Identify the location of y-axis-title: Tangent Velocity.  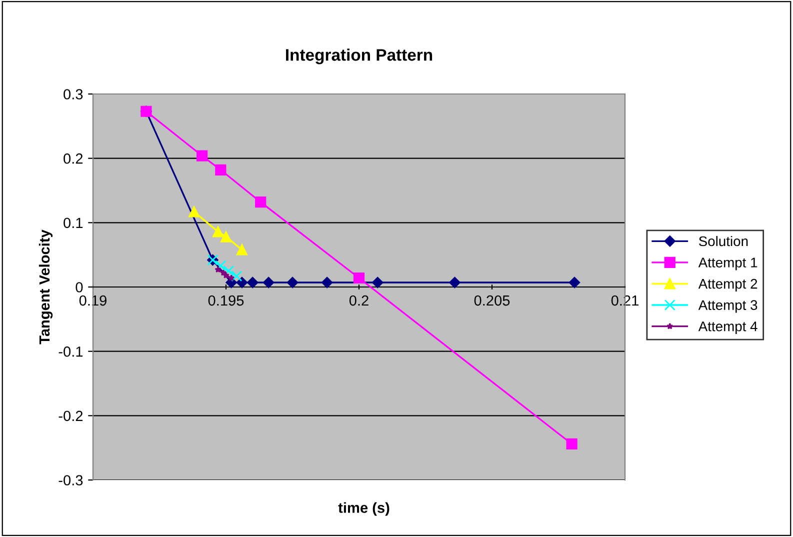
(45, 287).